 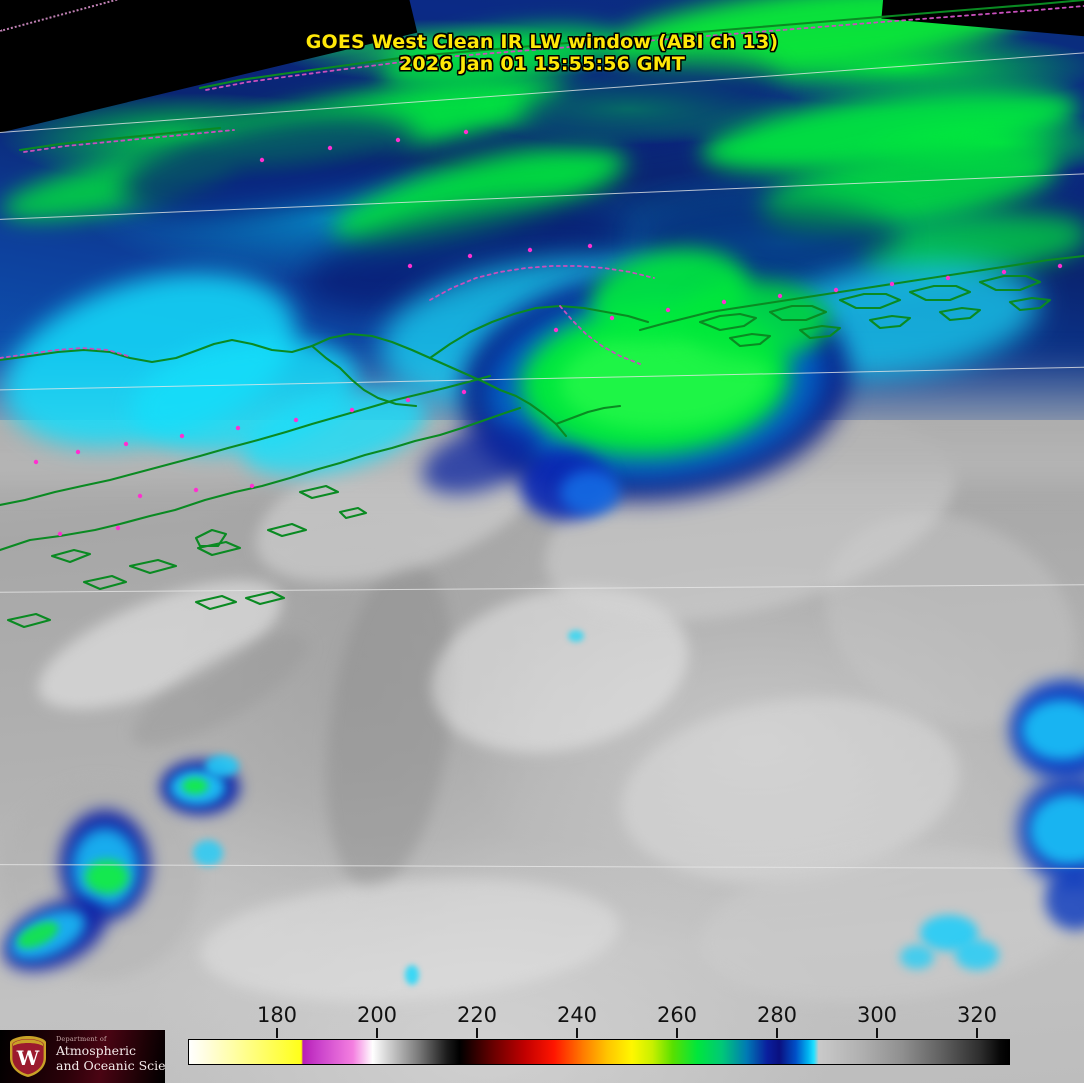 I want to click on colorbar-tick-label: 300, so click(x=877, y=1015).